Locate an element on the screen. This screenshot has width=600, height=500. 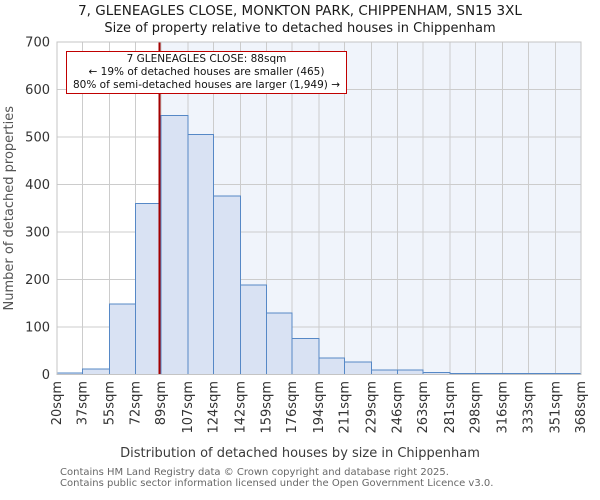
x-tick-label: 281sqm is located at coordinates (450, 407).